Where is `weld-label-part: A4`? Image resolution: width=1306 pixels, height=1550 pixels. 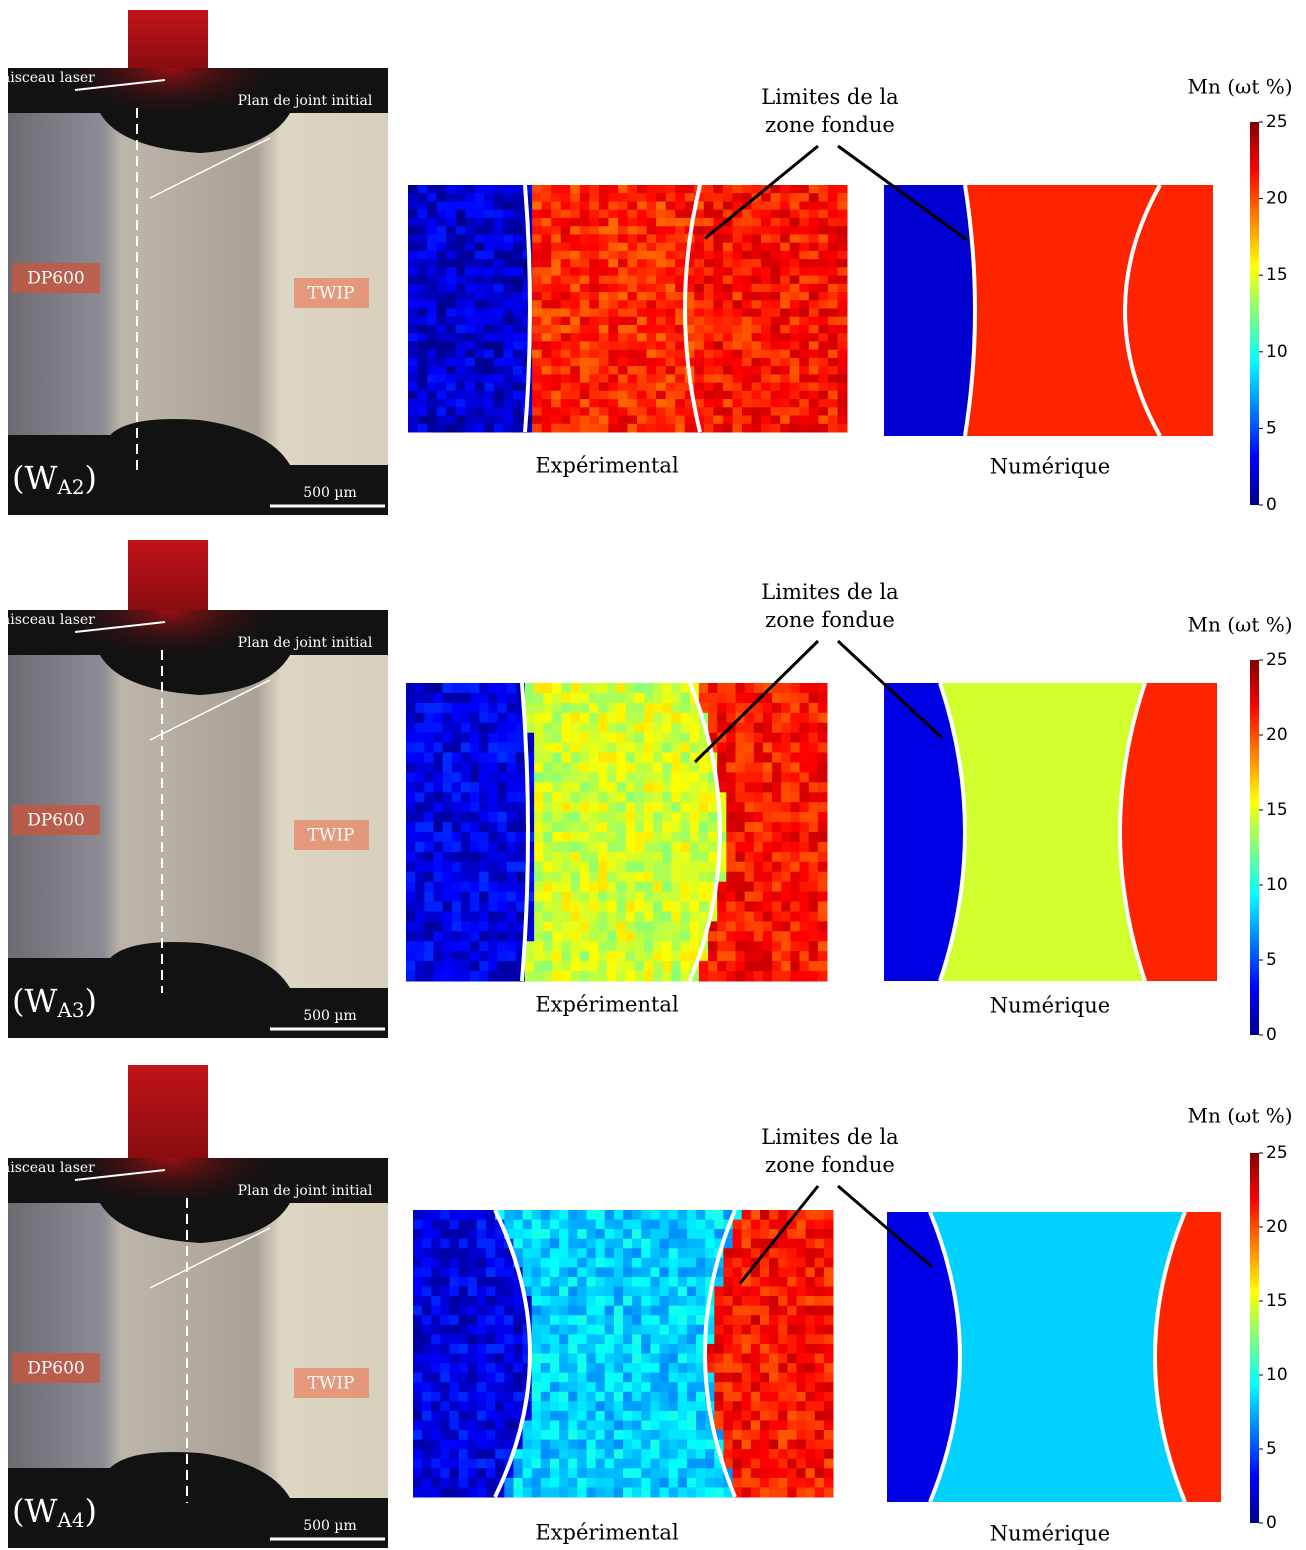
weld-label-part: A4 is located at coordinates (70, 1520).